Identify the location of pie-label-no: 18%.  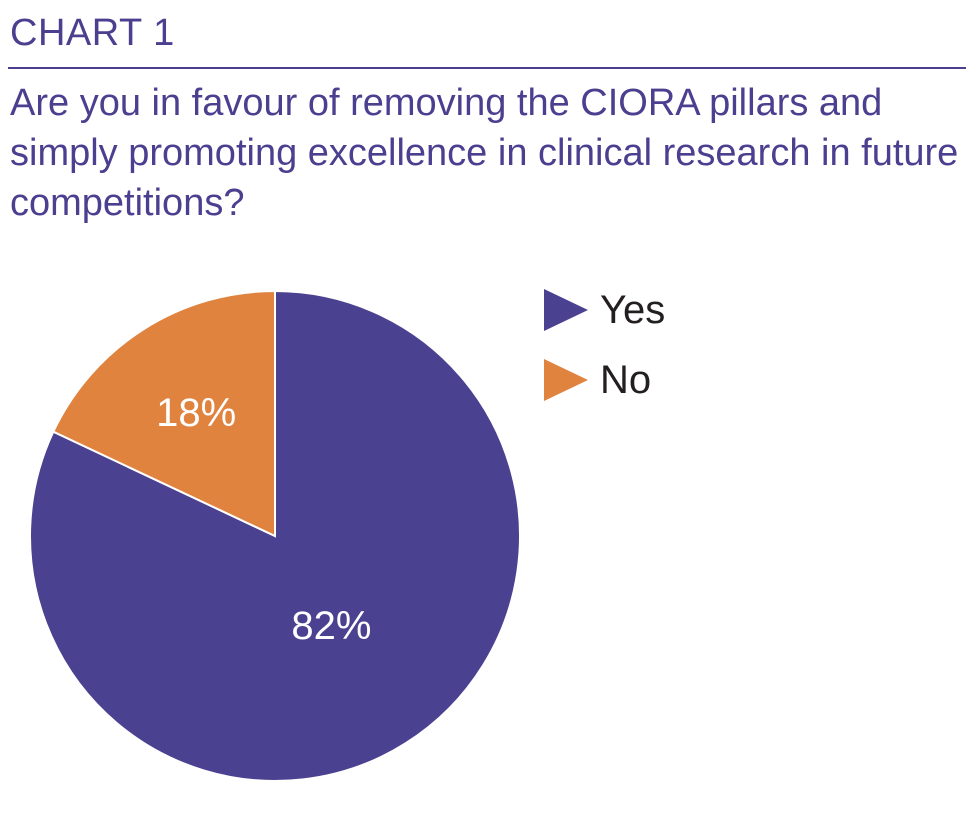
(196, 413).